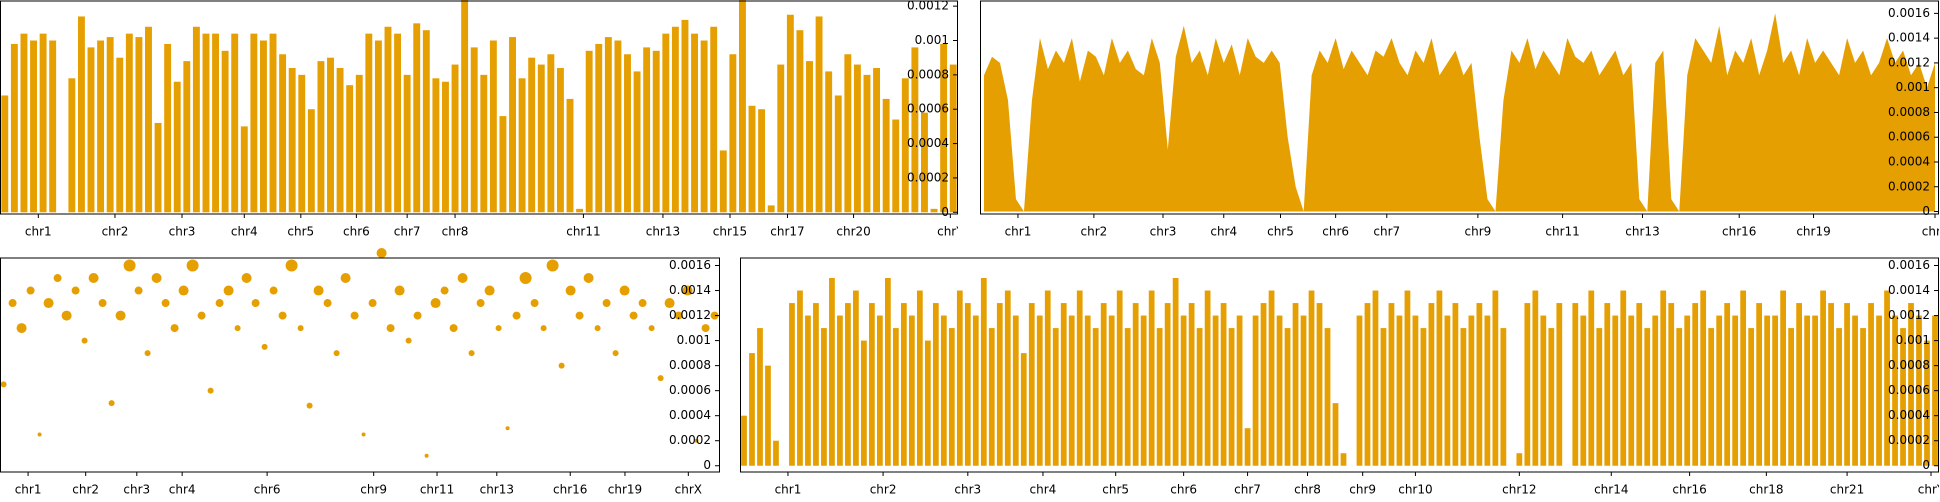 Image resolution: width=1940 pixels, height=502 pixels. What do you see at coordinates (945, 212) in the screenshot?
I see `y-tick-label: 0` at bounding box center [945, 212].